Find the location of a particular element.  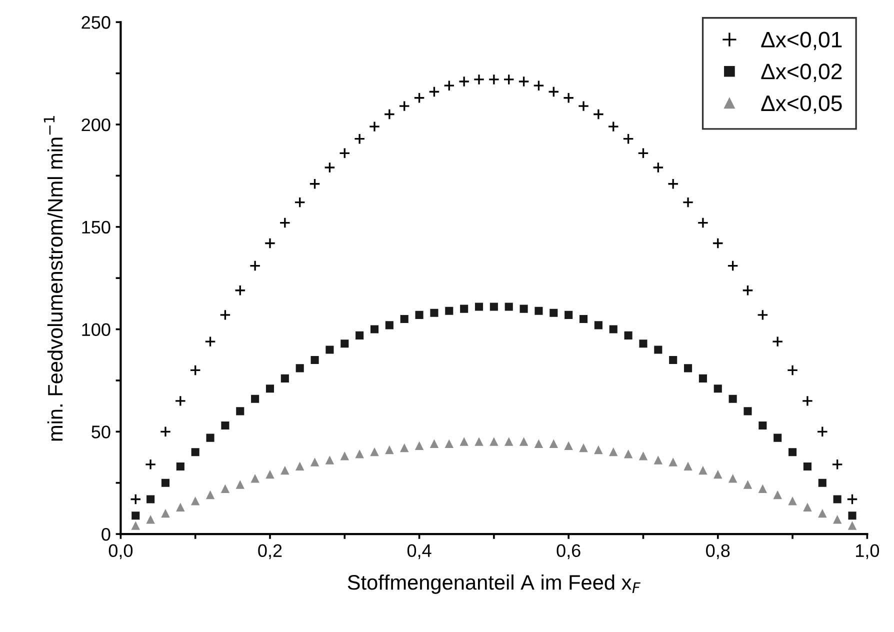

x-tick-label: 1,0 is located at coordinates (868, 552).